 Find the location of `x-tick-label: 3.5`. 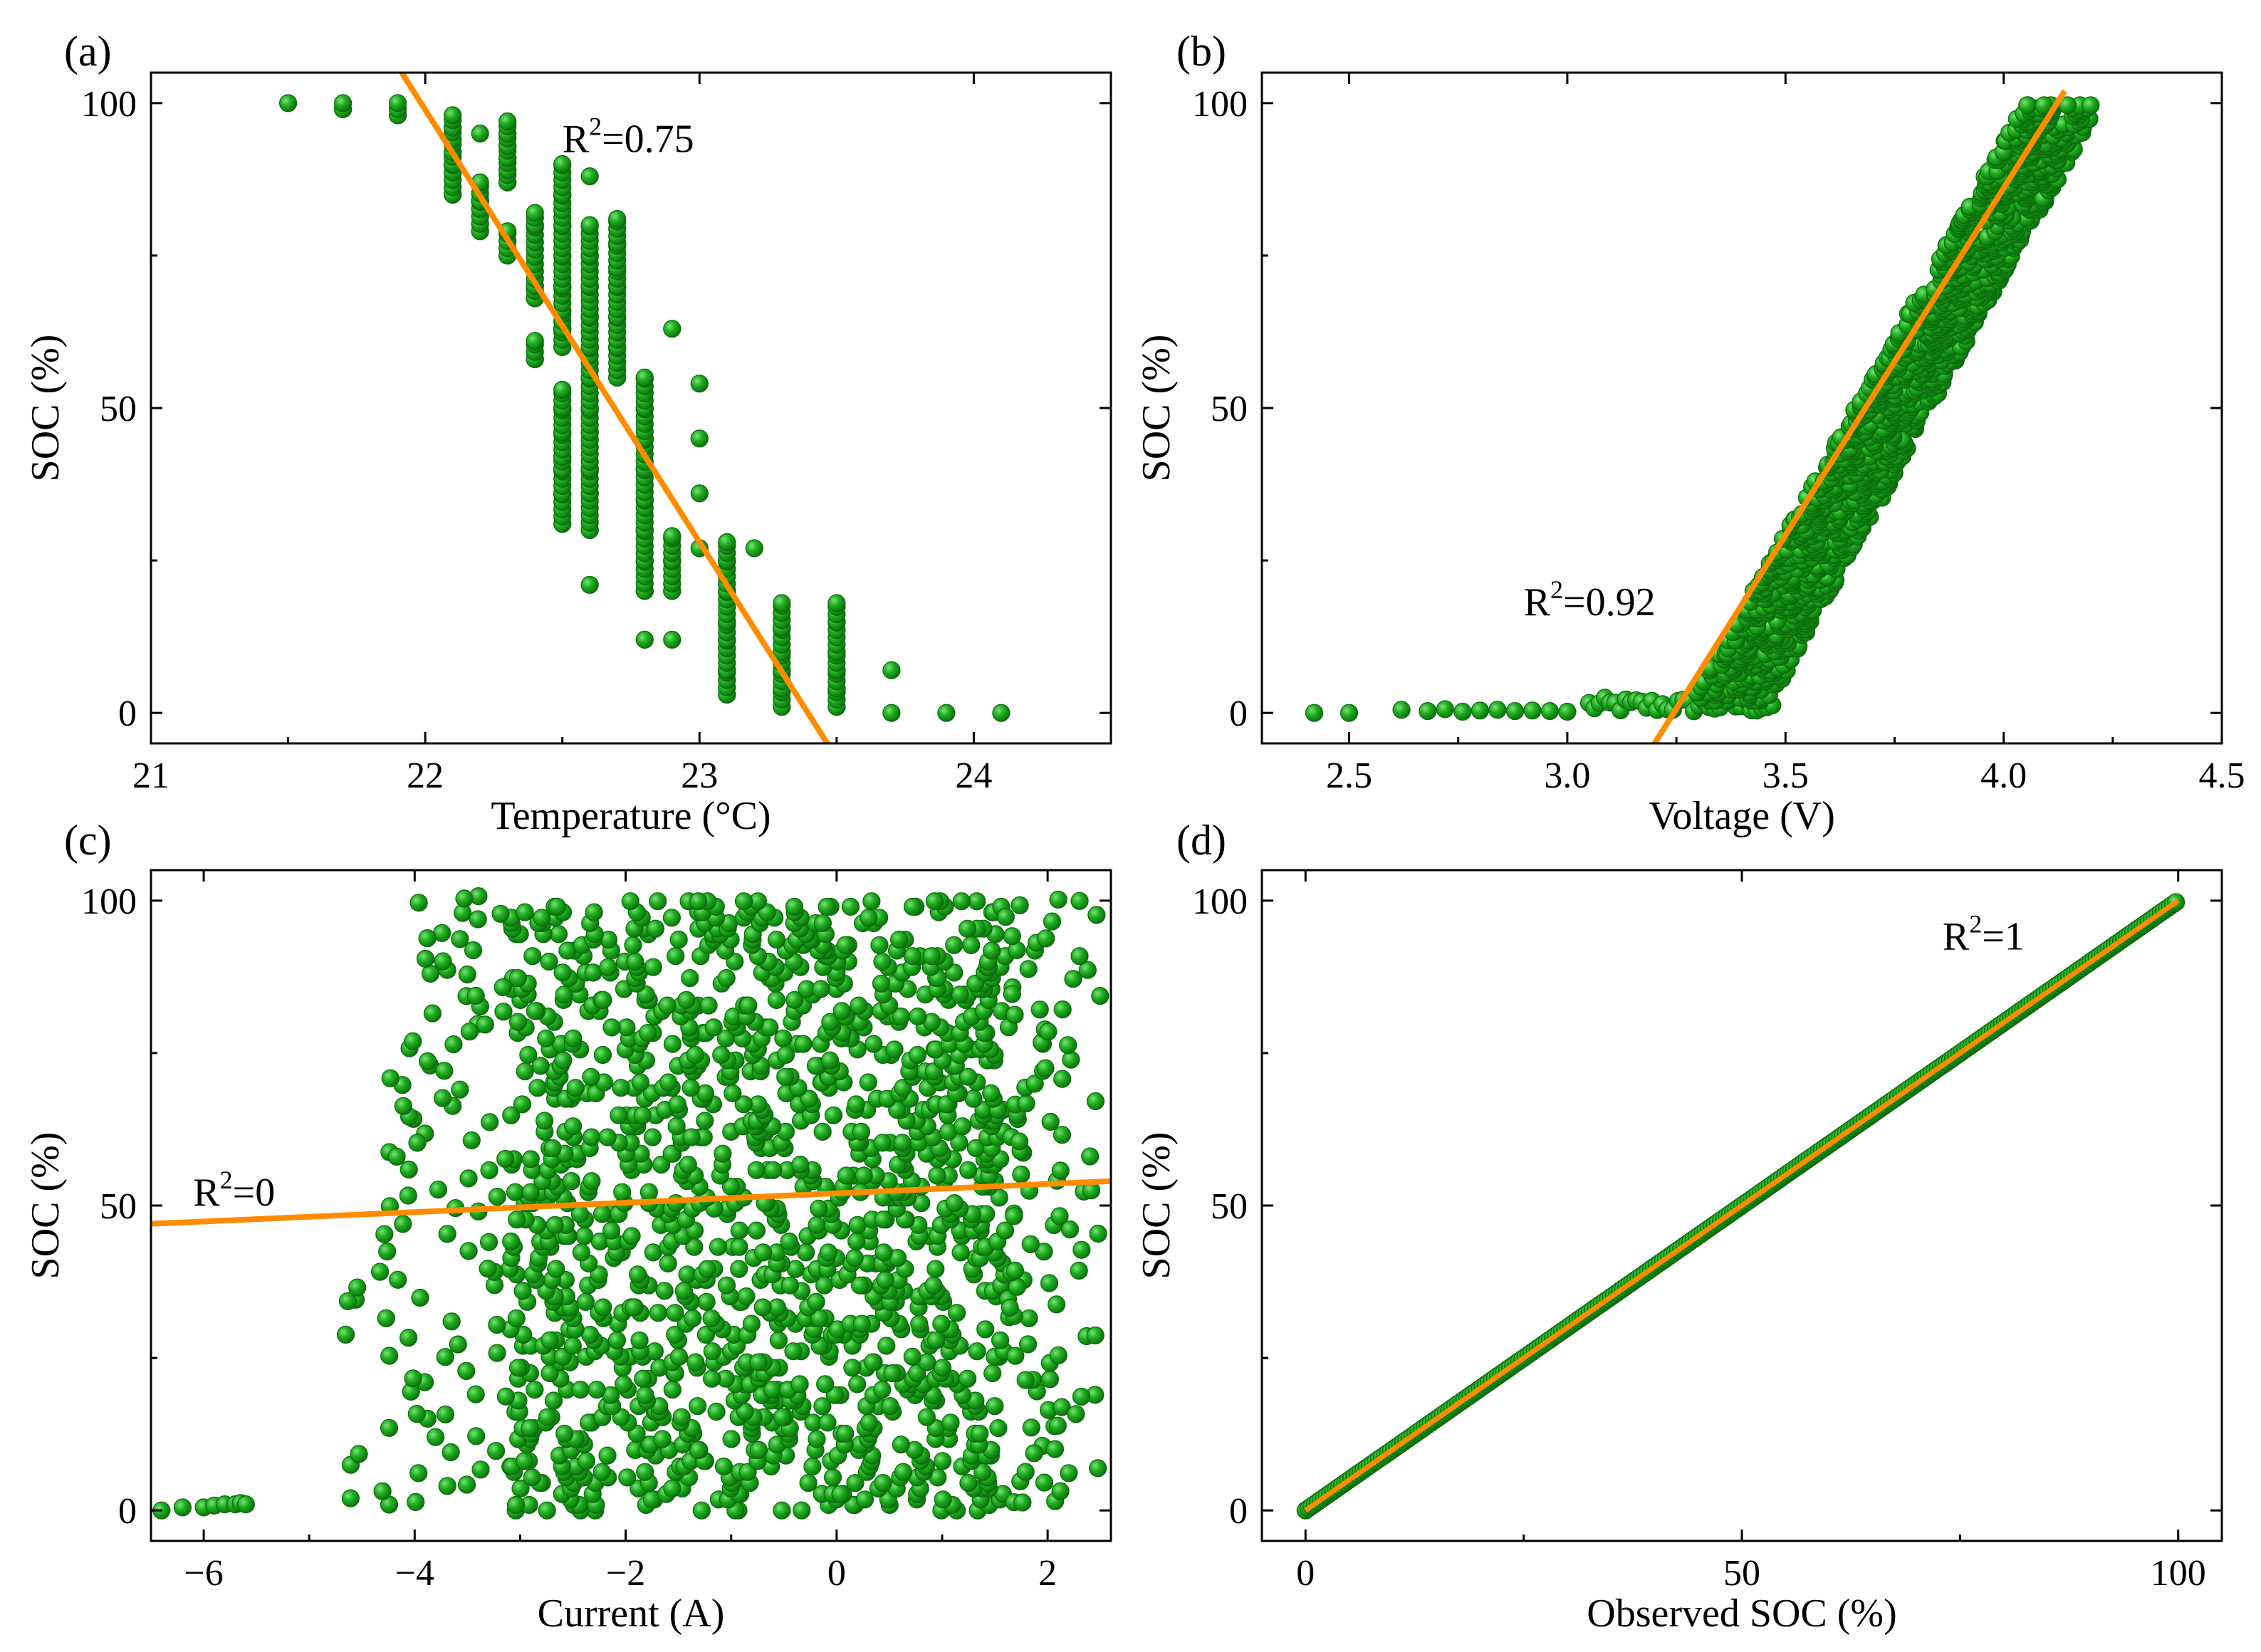

x-tick-label: 3.5 is located at coordinates (1786, 776).